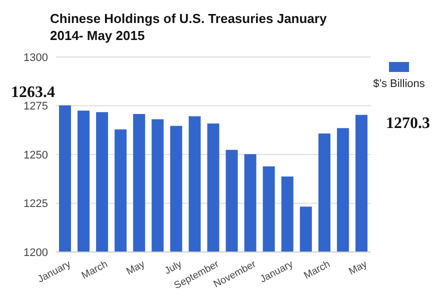  Describe the element at coordinates (36, 106) in the screenshot. I see `y-tick-label: 1275` at that location.